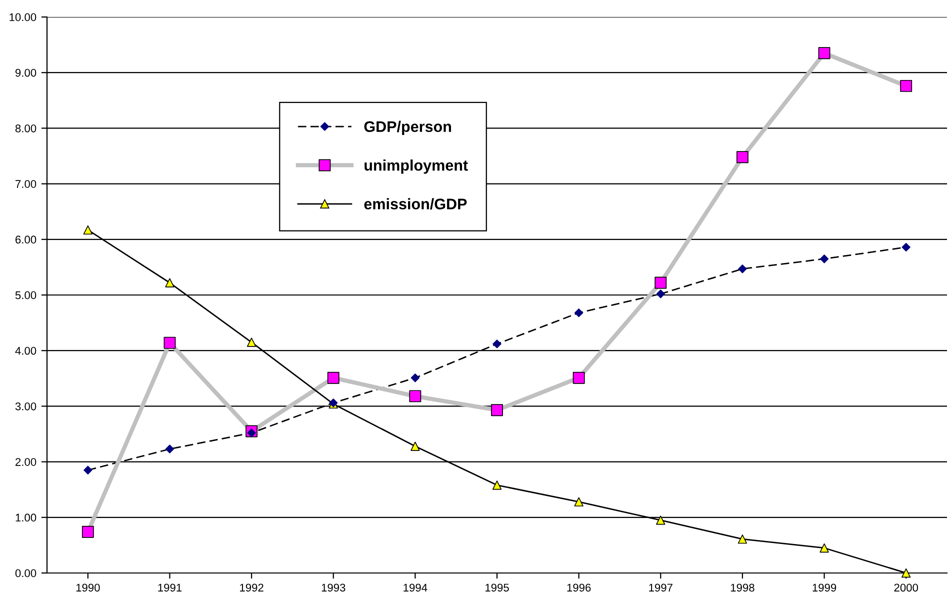 Image resolution: width=951 pixels, height=596 pixels. I want to click on y-tick-label: 6.00, so click(26, 240).